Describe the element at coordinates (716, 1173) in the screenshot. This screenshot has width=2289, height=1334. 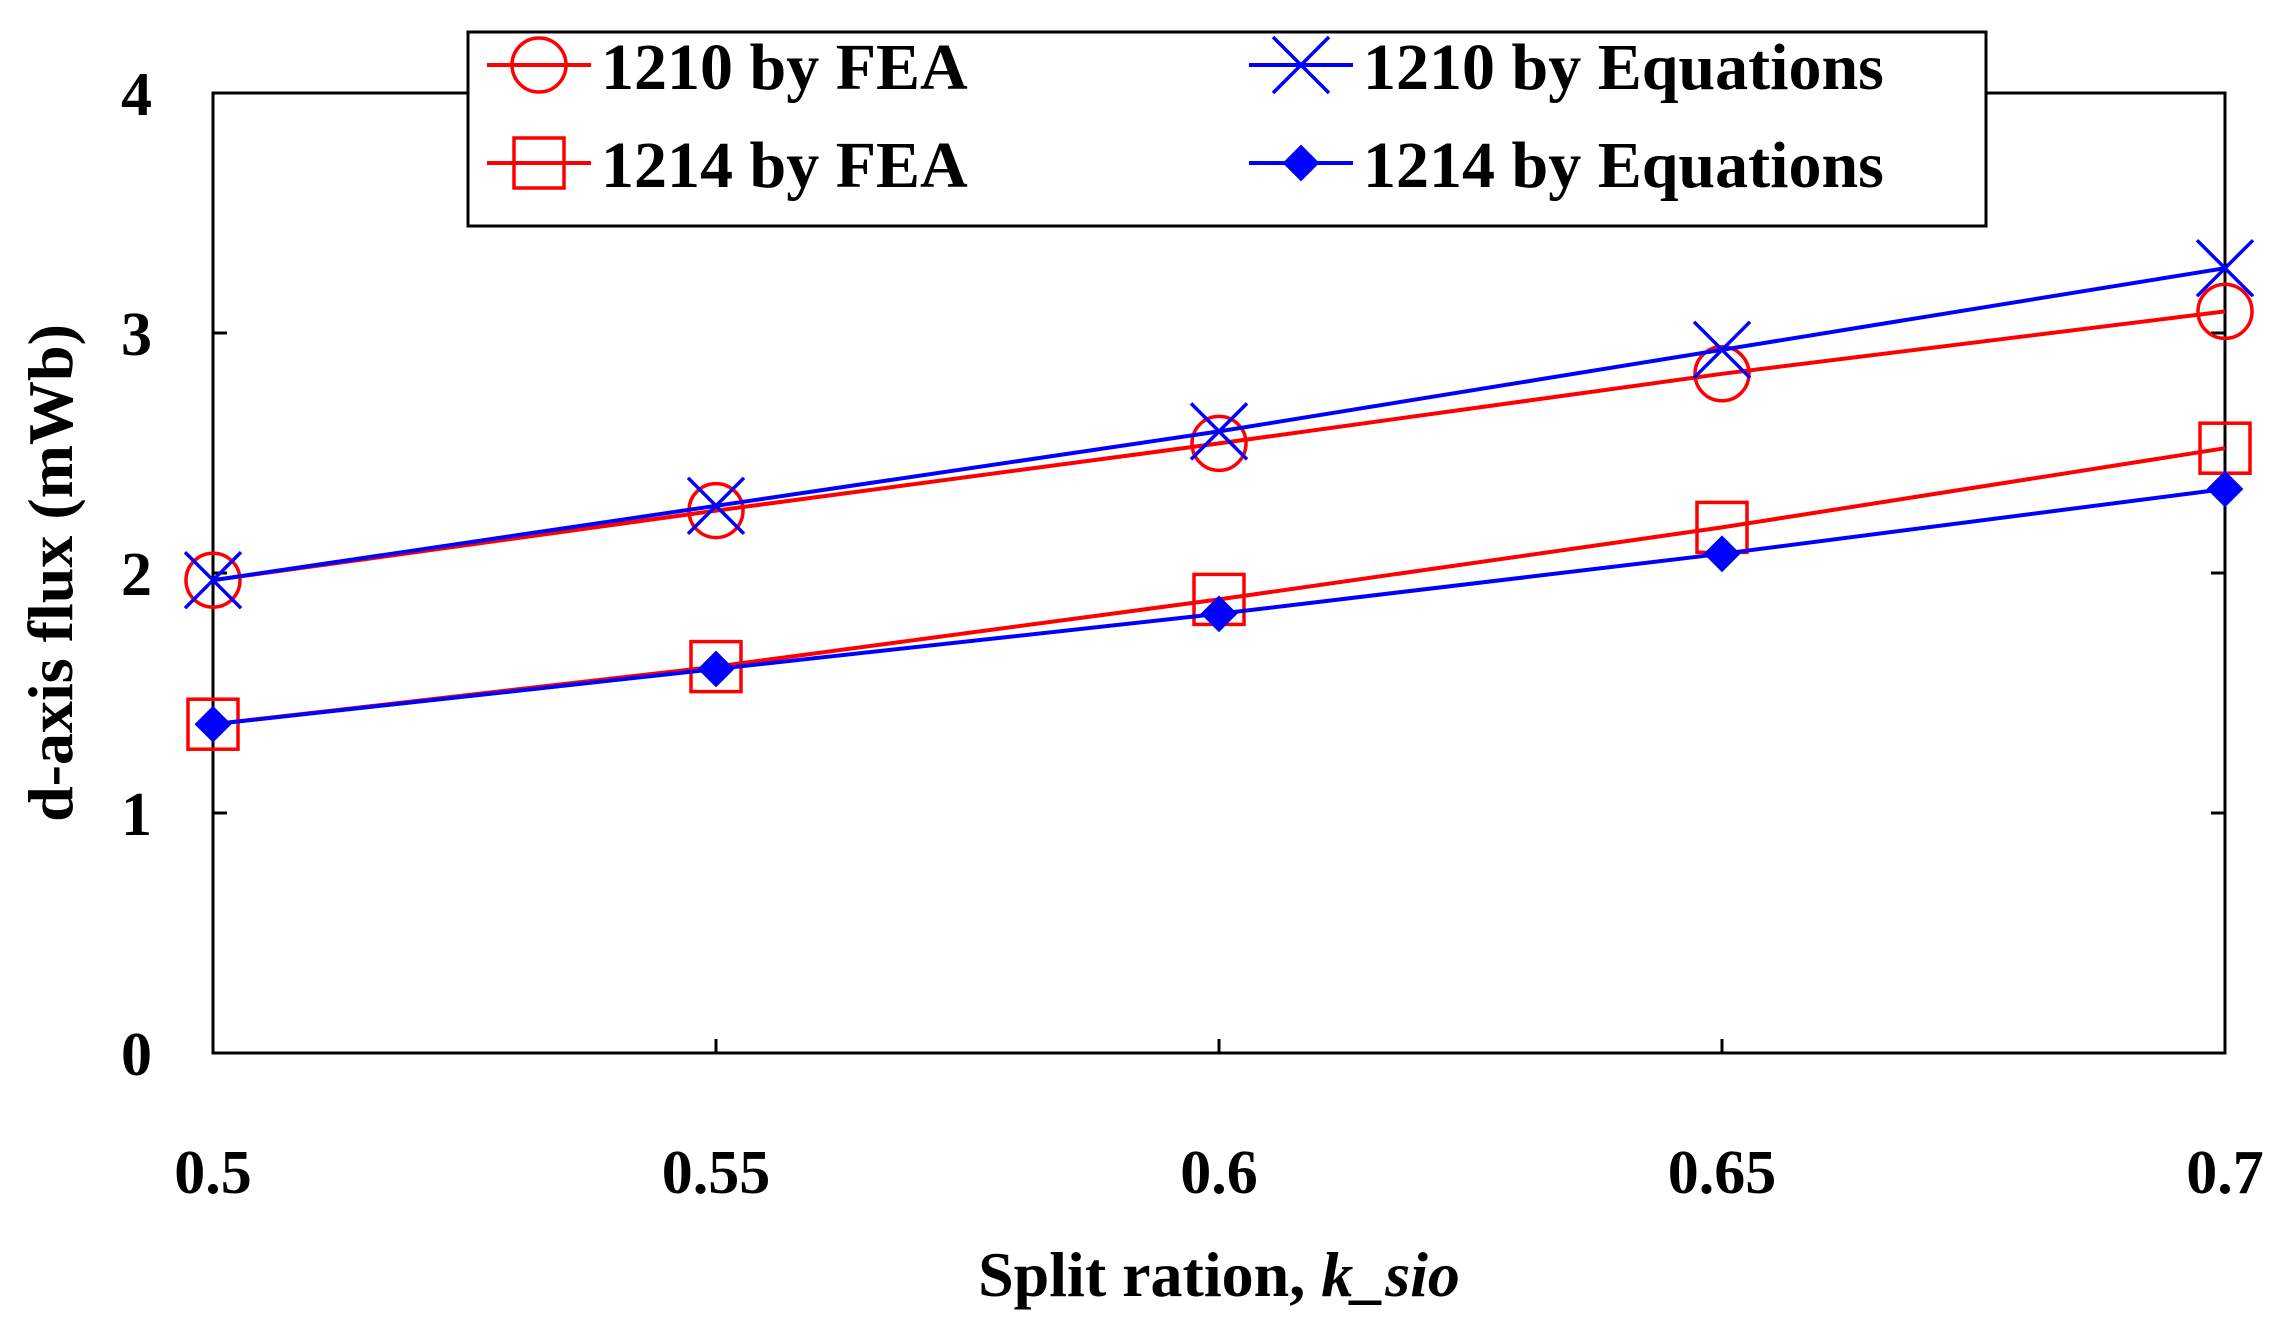
I see `x-tick-label-1: 0.55` at that location.